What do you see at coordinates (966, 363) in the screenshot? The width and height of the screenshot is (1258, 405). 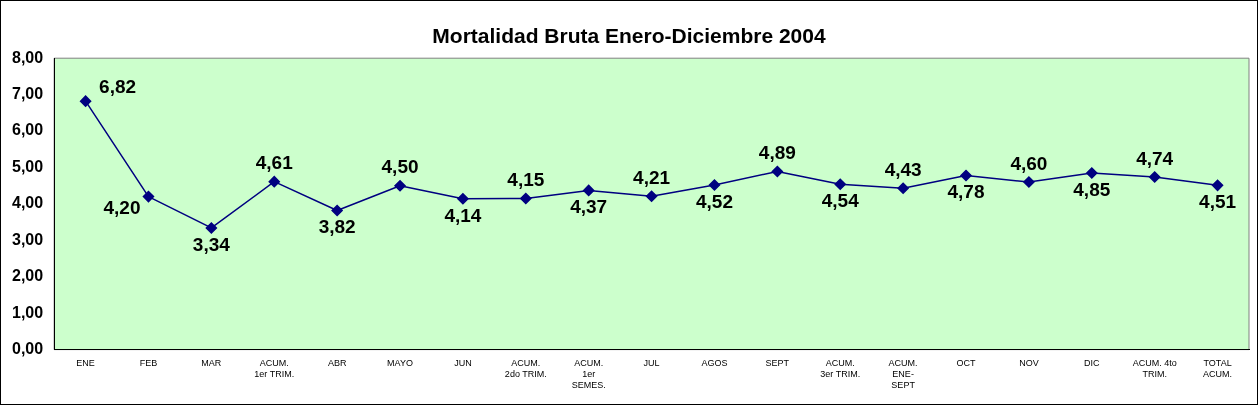 I see `x-tick-label: OCT` at bounding box center [966, 363].